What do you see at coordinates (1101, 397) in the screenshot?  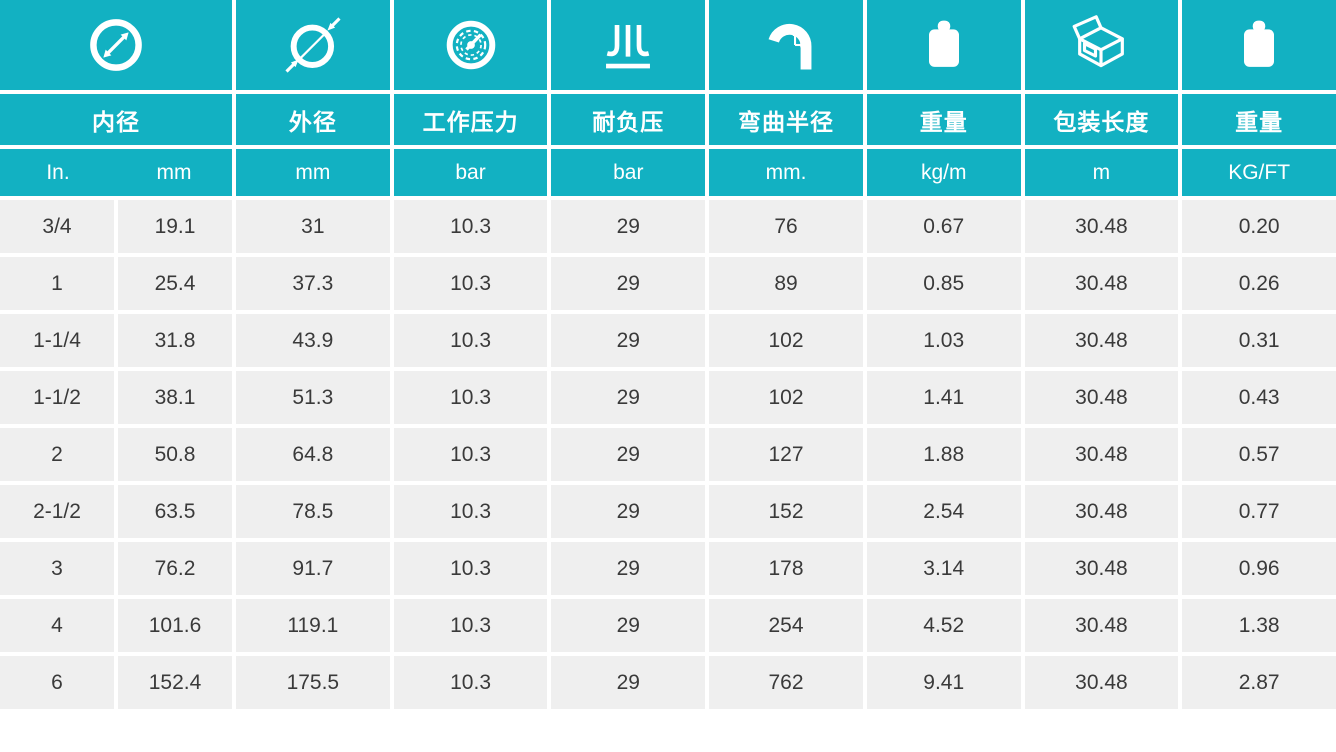 I see `table-cell-row4-col8: 30.48` at bounding box center [1101, 397].